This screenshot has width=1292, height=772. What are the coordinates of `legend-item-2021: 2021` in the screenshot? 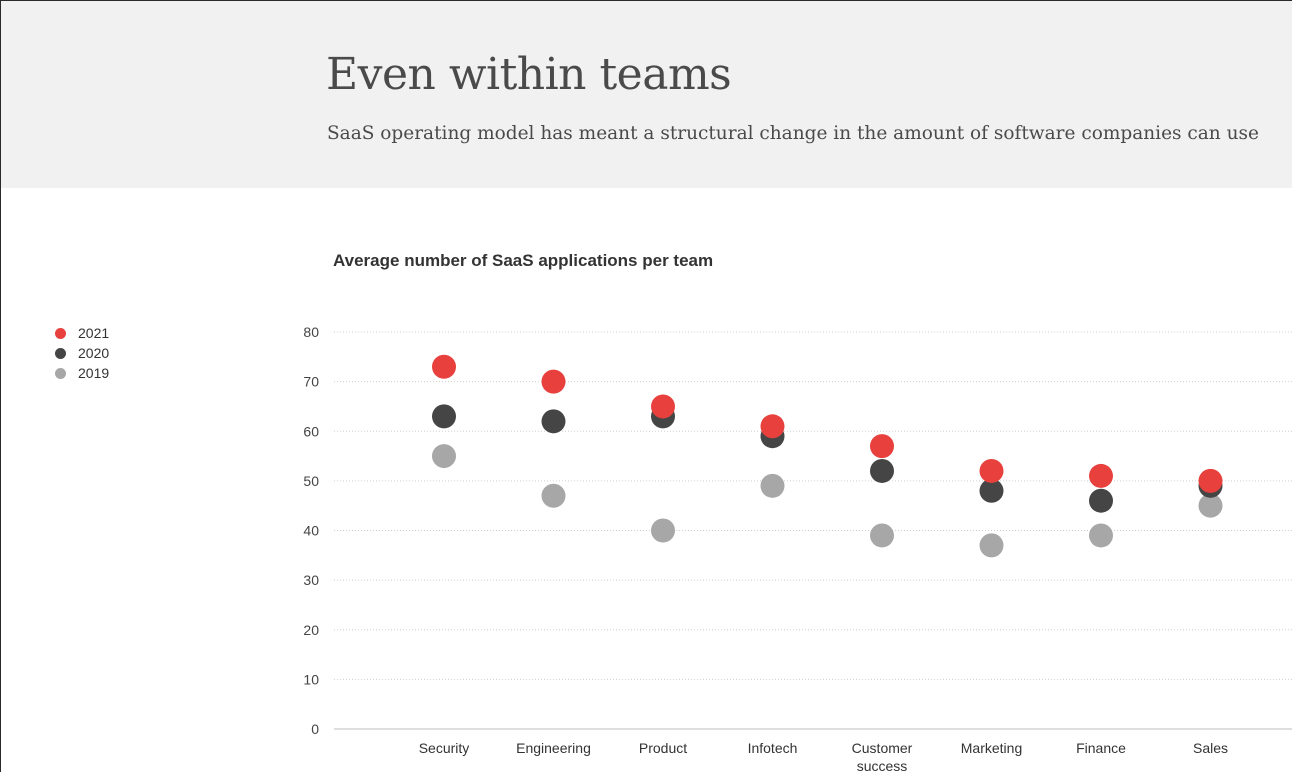 It's located at (82, 333).